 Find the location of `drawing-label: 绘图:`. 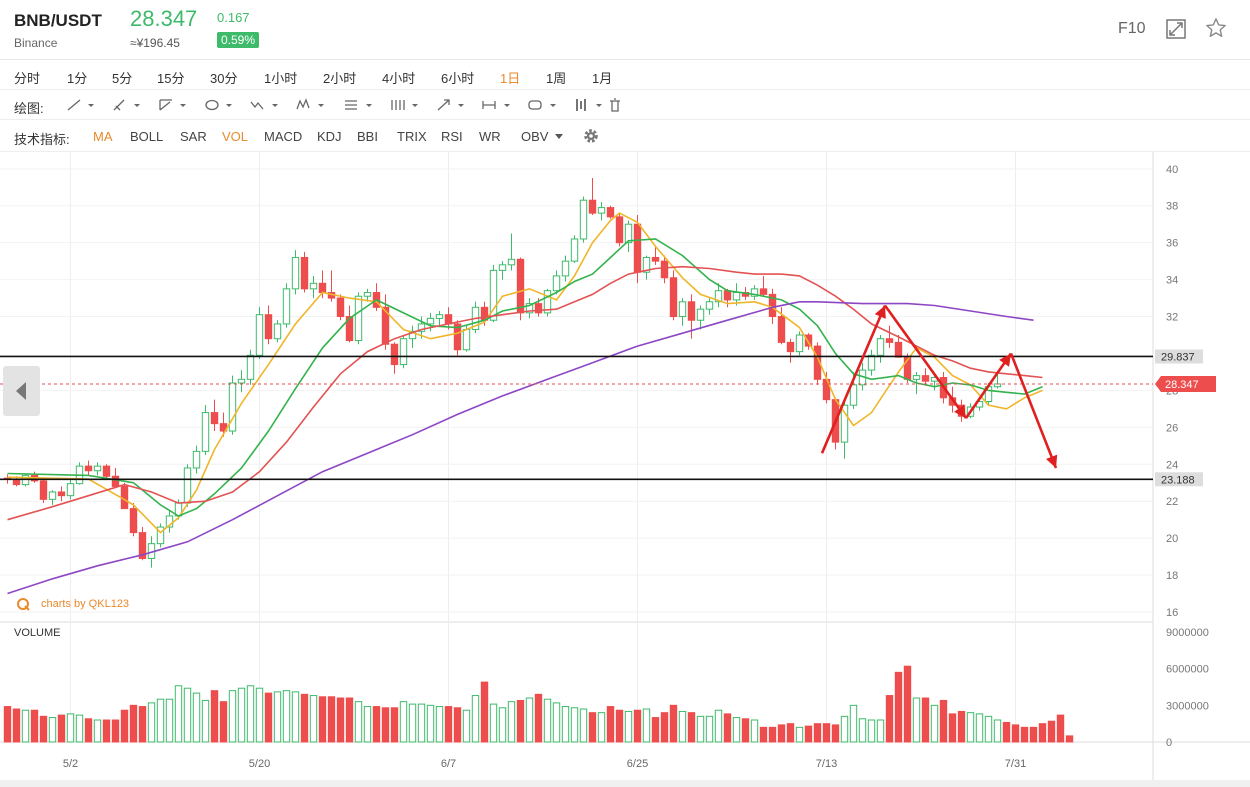

drawing-label: 绘图: is located at coordinates (29, 108).